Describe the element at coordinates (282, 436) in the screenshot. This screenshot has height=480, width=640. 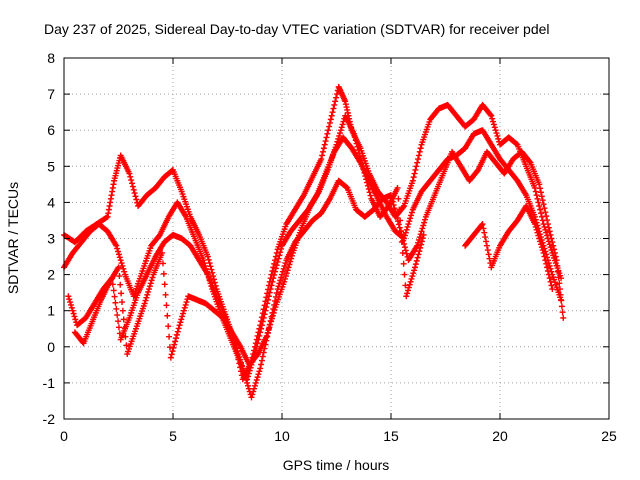
I see `x-tick-label: 10` at that location.